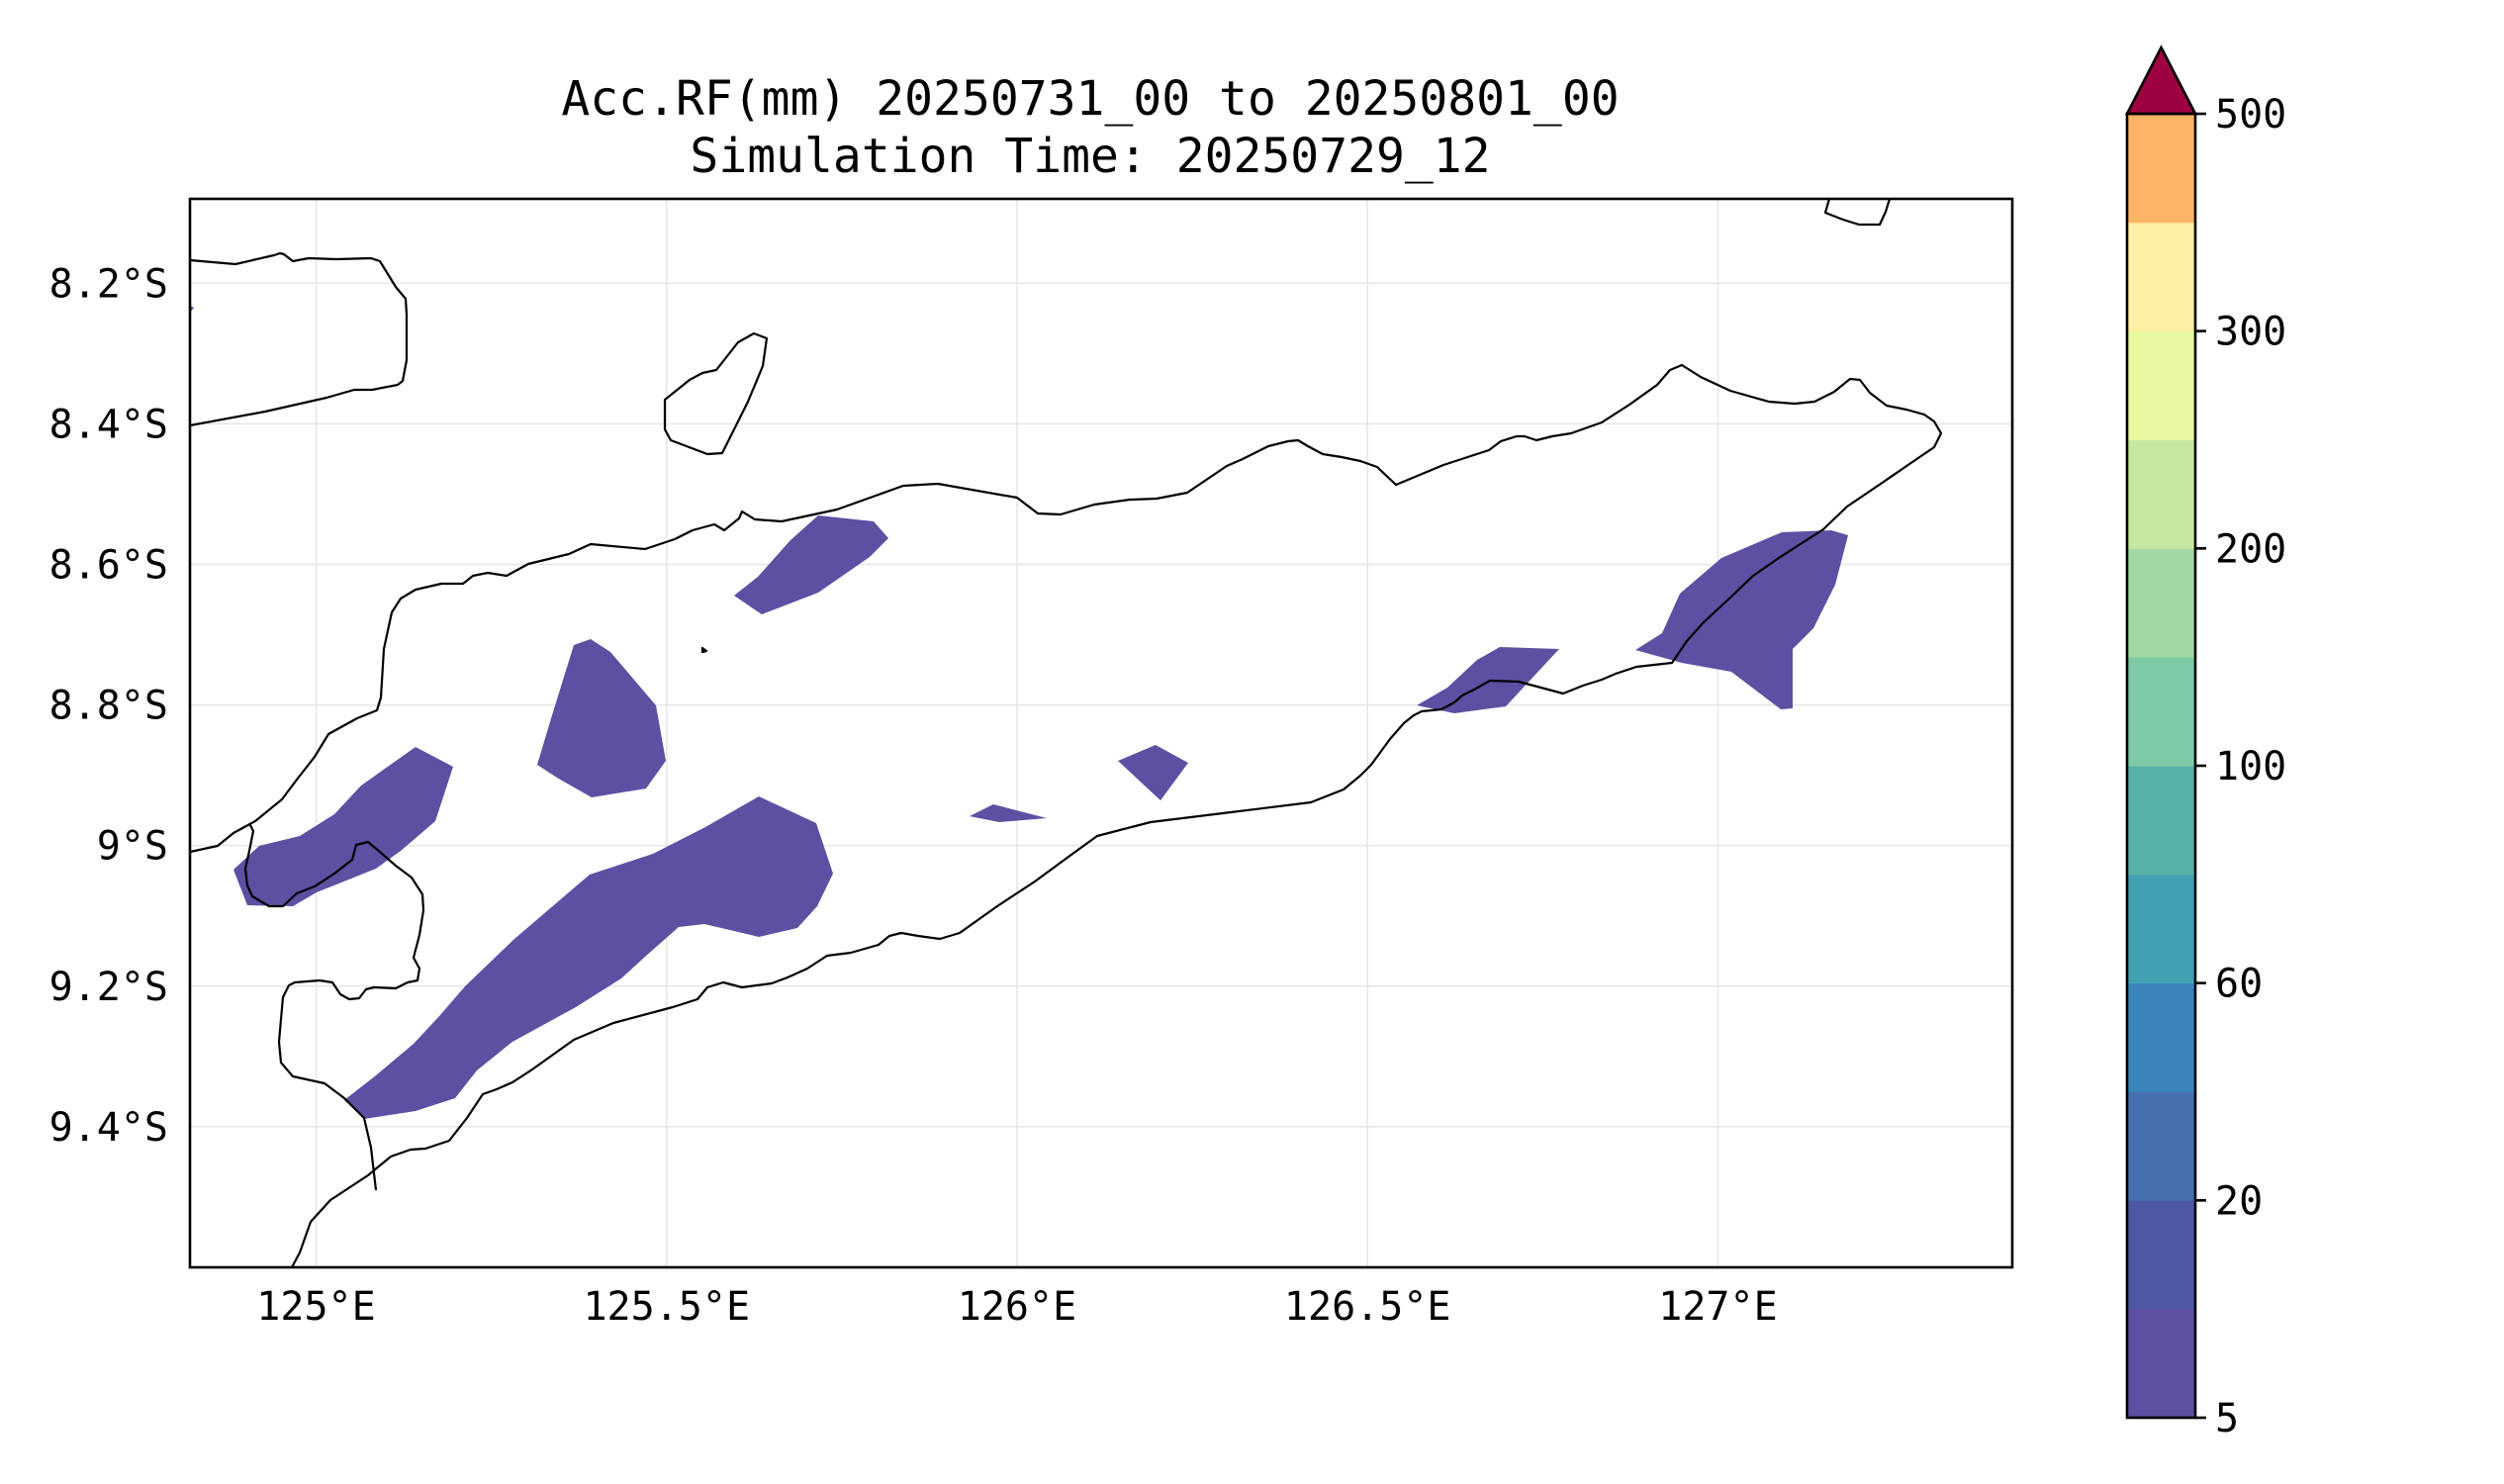 Image resolution: width=2504 pixels, height=1484 pixels. I want to click on lat-tick-label: 8.6°S, so click(108, 565).